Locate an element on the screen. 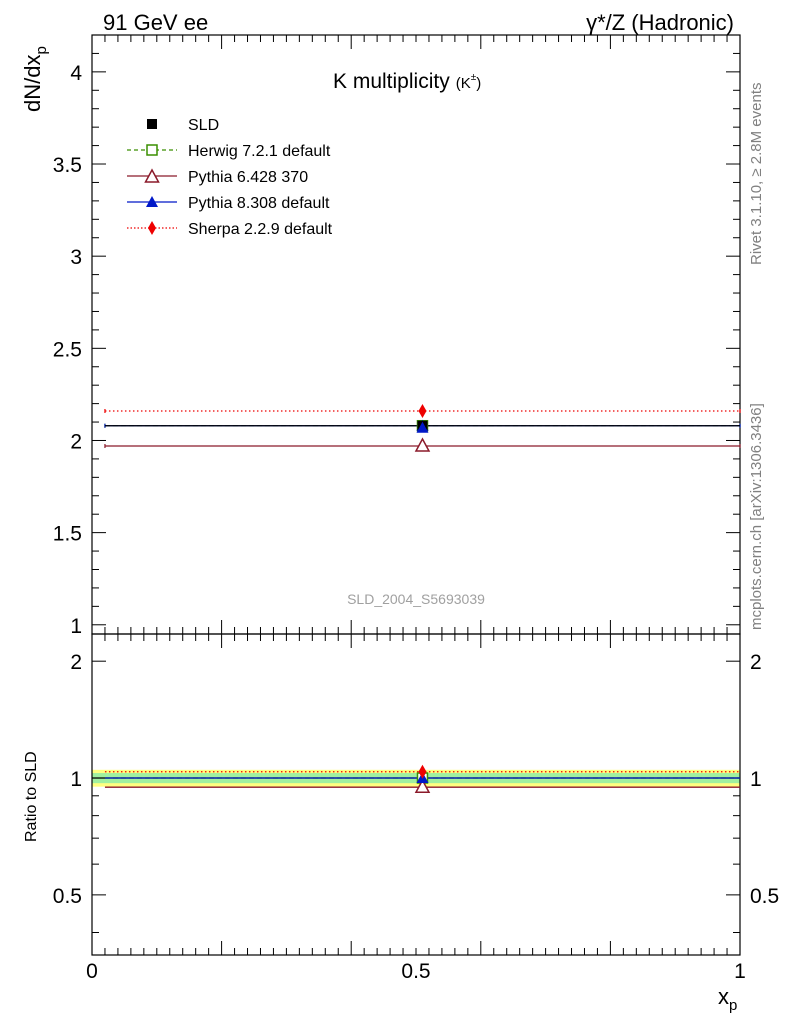 This screenshot has height=1024, width=786. main-y-axis-label-main: dN/dx is located at coordinates (32, 83).